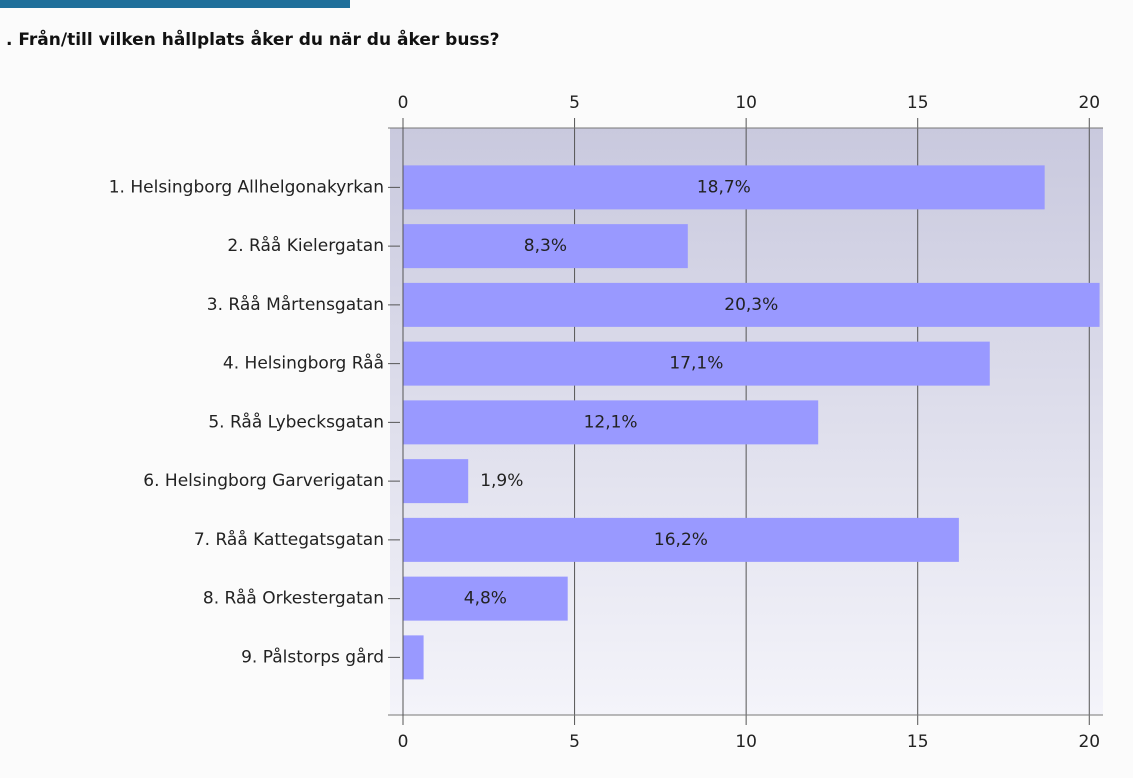 The width and height of the screenshot is (1133, 778). I want to click on data-label: 17,1%, so click(696, 364).